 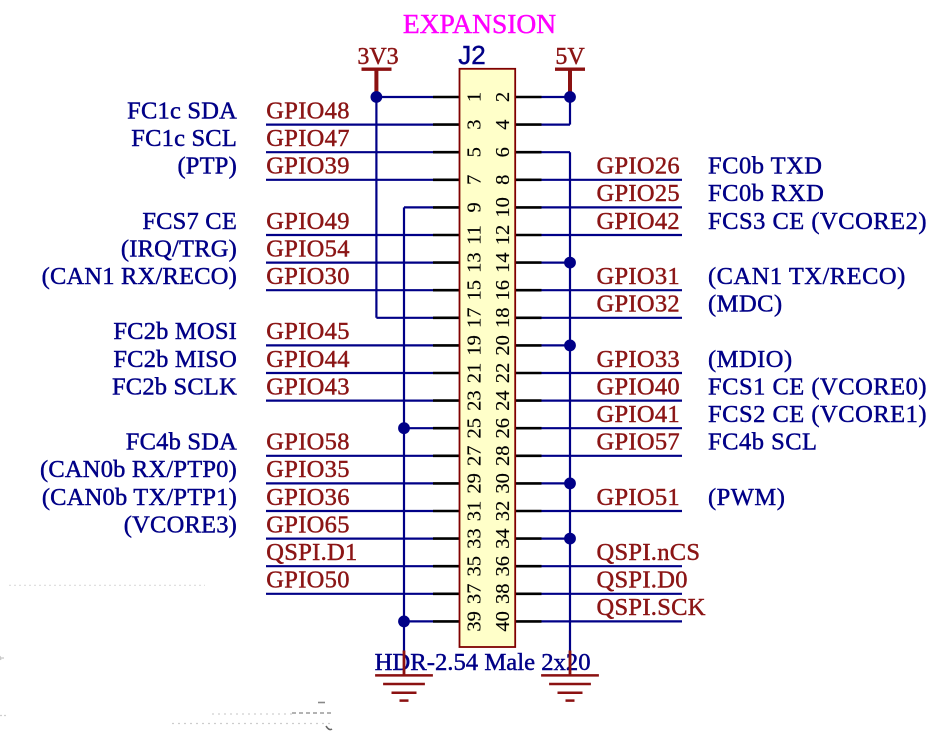 What do you see at coordinates (638, 221) in the screenshot?
I see `svg-text: GPIO42` at bounding box center [638, 221].